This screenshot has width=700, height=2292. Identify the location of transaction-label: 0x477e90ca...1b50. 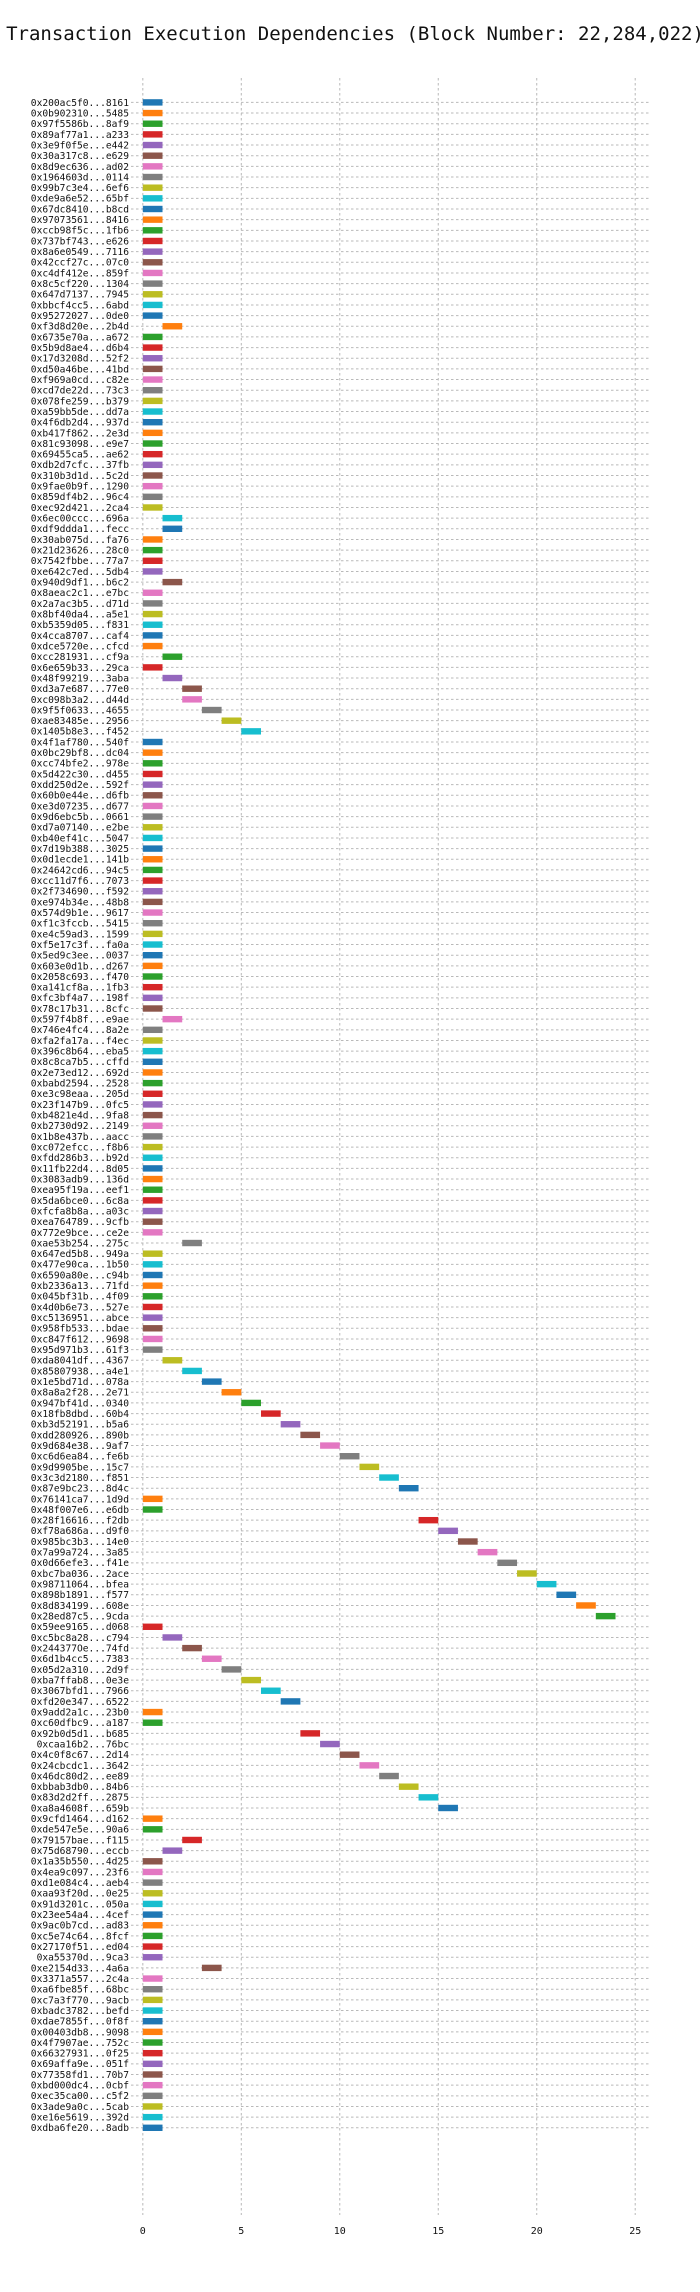
(80, 1265).